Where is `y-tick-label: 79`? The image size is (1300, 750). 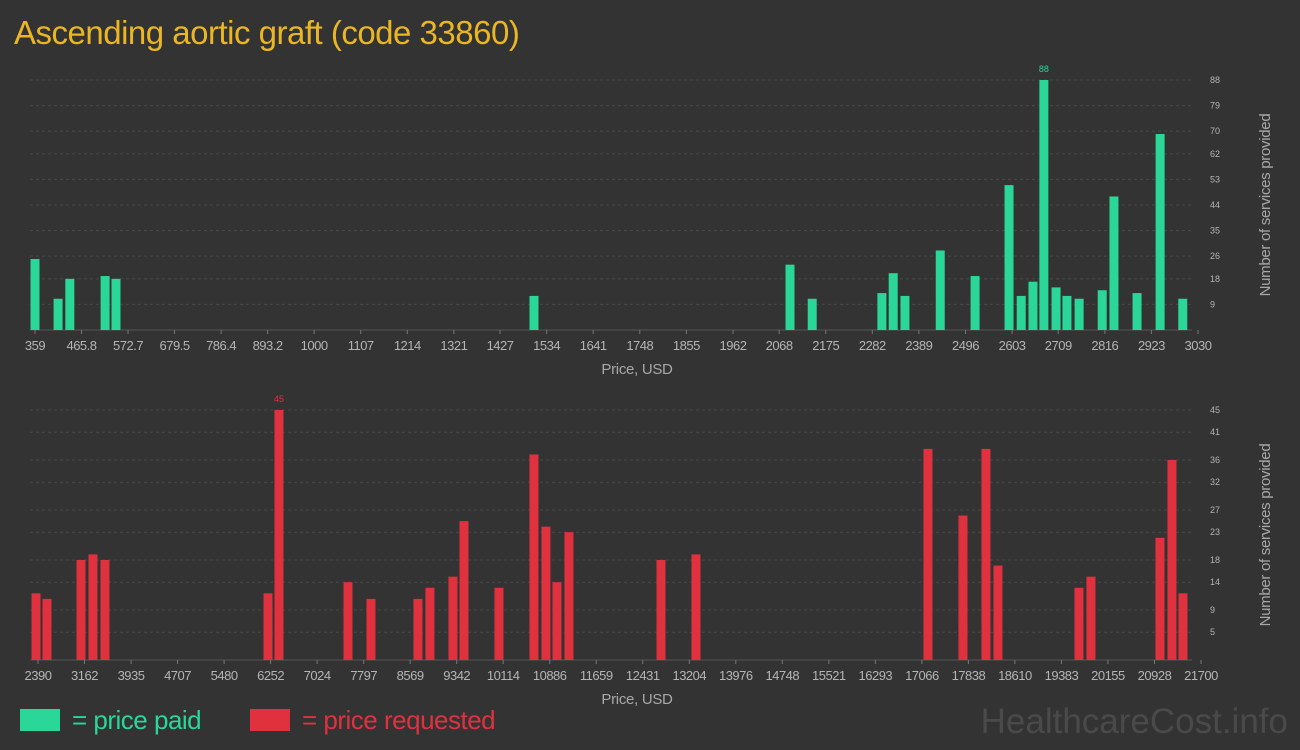
y-tick-label: 79 is located at coordinates (1215, 106).